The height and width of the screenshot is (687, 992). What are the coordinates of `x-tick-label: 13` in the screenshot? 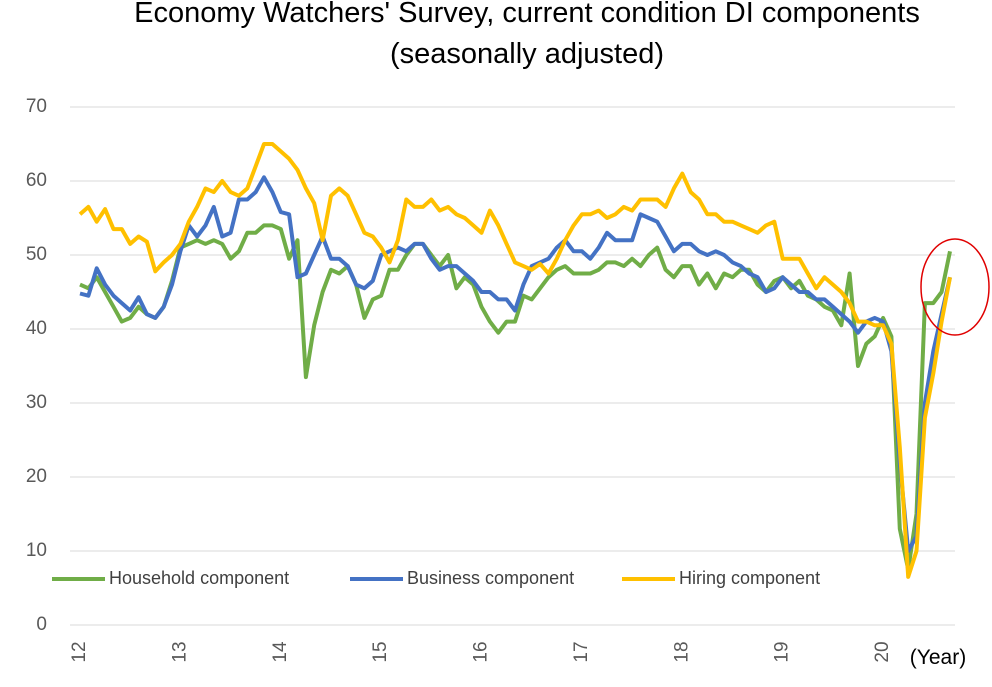 It's located at (179, 651).